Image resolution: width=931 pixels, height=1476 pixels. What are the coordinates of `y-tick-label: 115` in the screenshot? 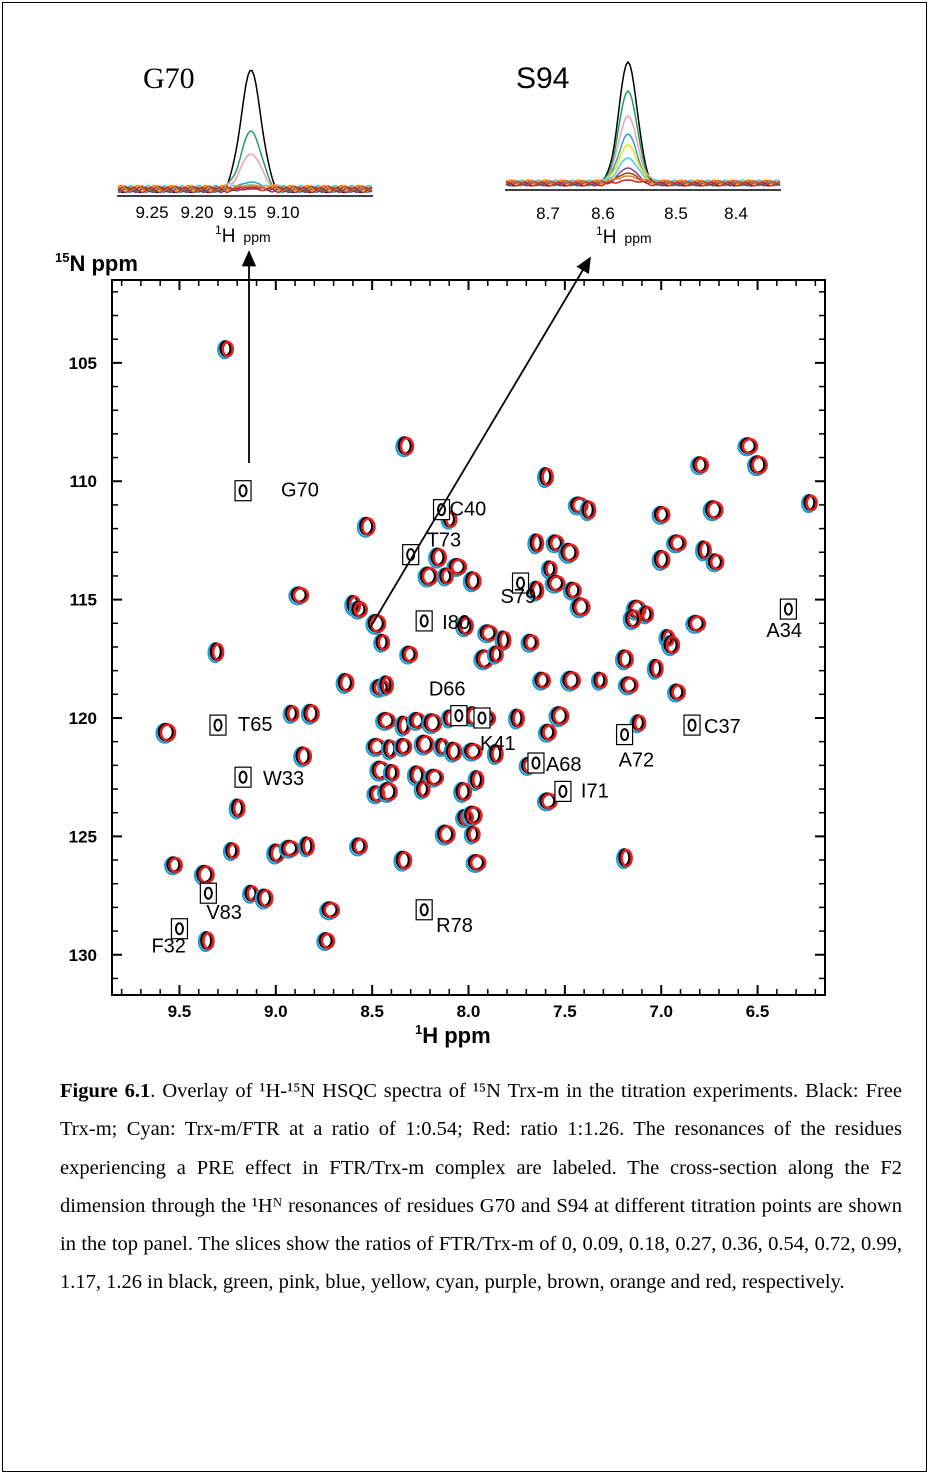 It's located at (83, 600).